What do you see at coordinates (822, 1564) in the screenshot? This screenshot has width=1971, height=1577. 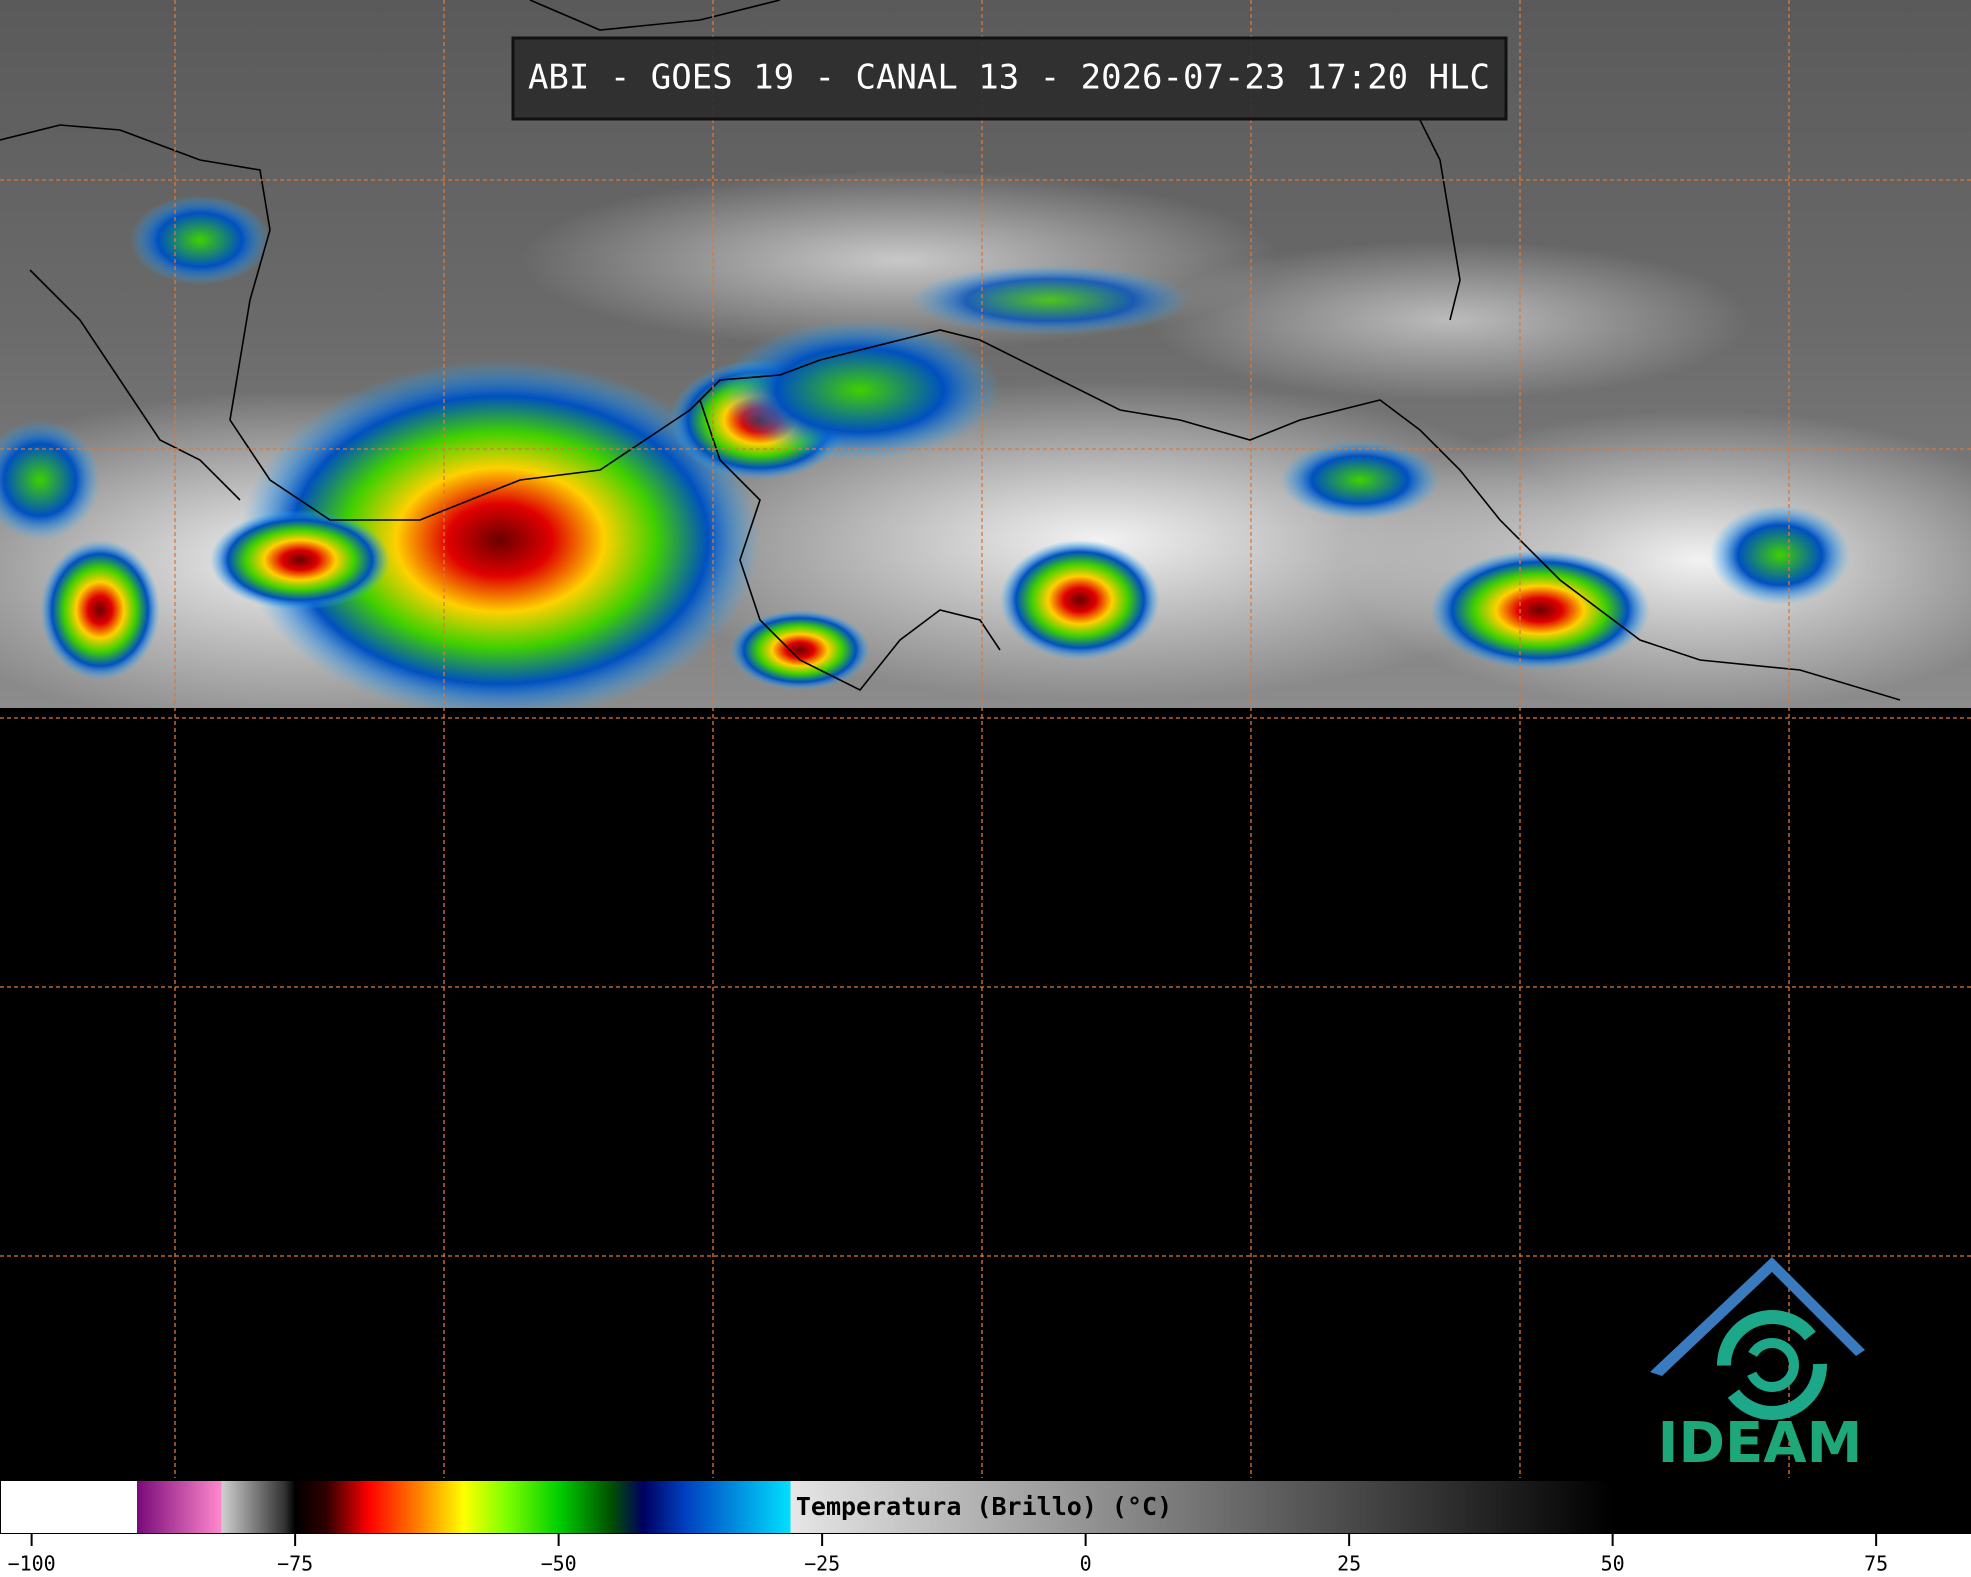 I see `colorbar-tick-label: −25` at bounding box center [822, 1564].